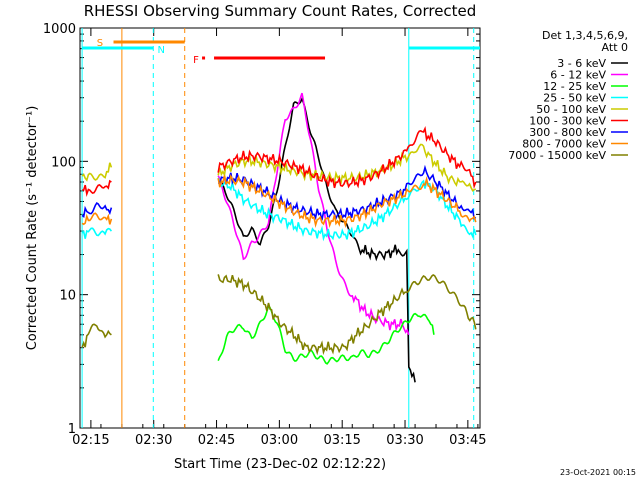 The width and height of the screenshot is (640, 480). I want to click on x-tick-label: 03:15, so click(341, 440).